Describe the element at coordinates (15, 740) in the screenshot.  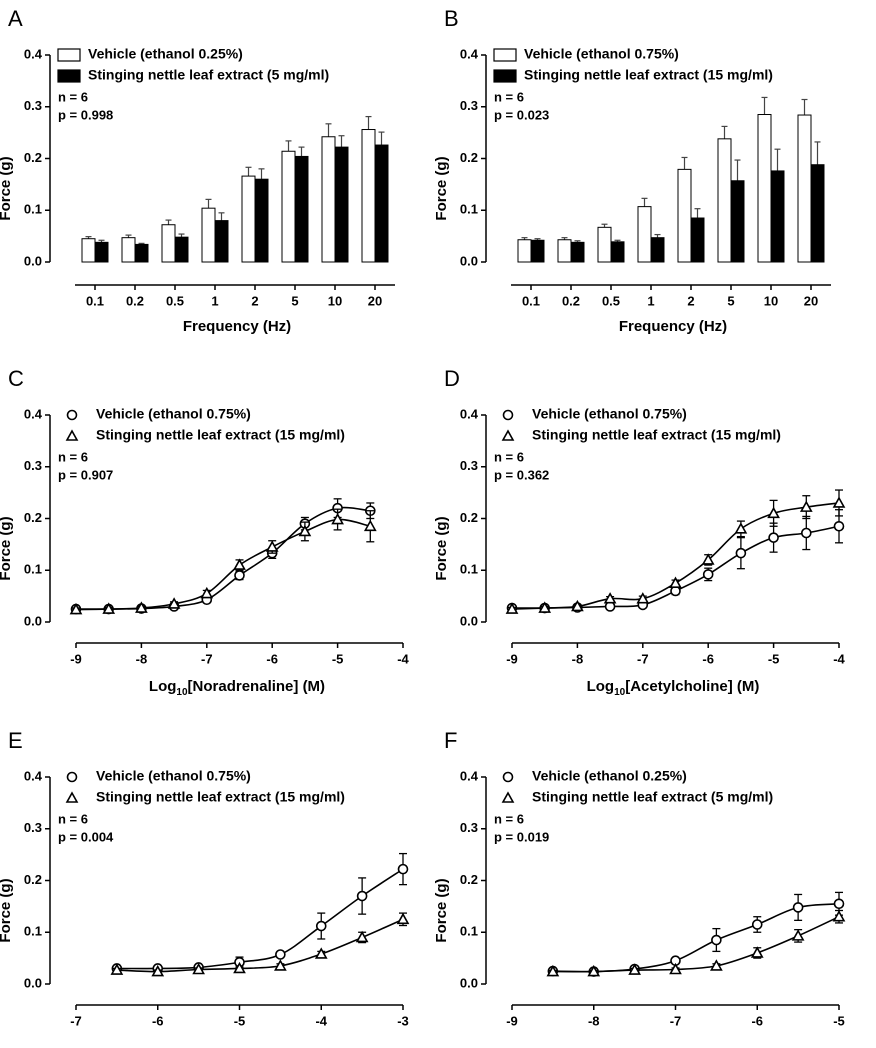
I see `panel-label: E` at that location.